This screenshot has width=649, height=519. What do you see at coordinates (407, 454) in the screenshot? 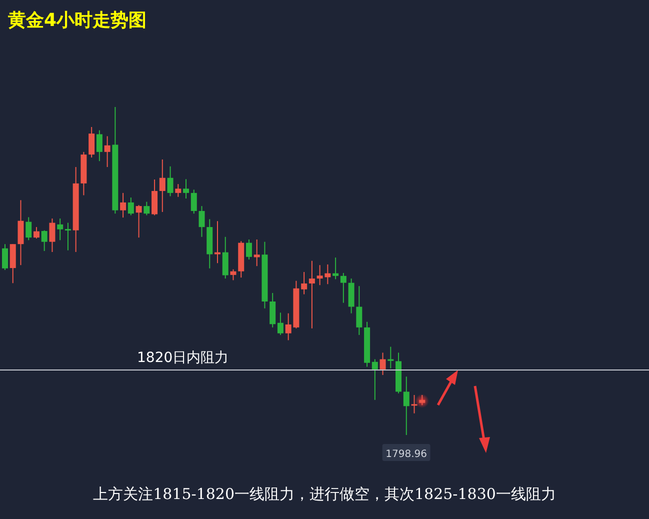
I see `annotation: 1798.96` at bounding box center [407, 454].